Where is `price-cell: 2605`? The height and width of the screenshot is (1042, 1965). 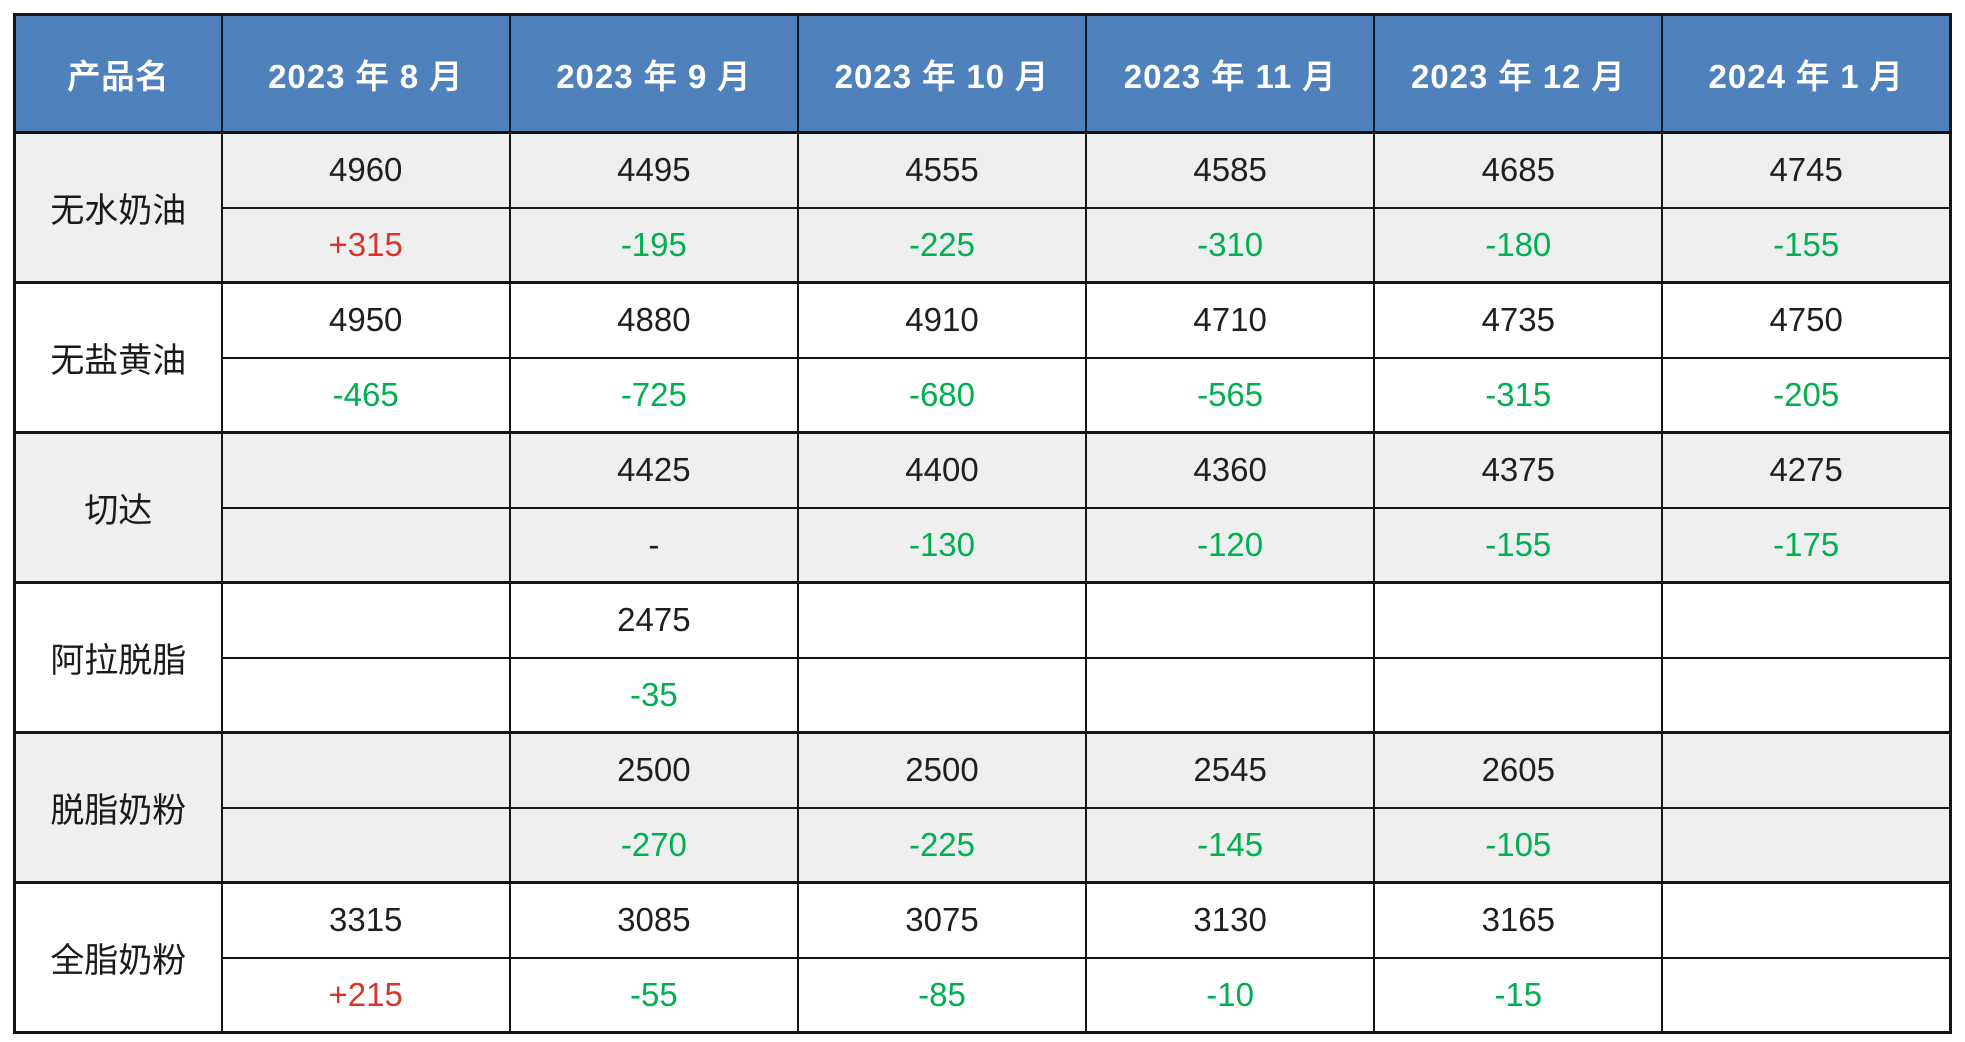 price-cell: 2605 is located at coordinates (1518, 770).